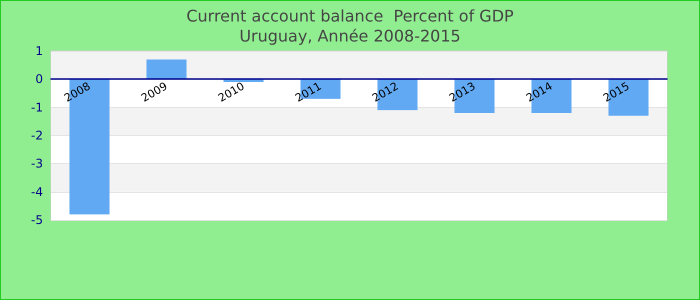  What do you see at coordinates (37, 220) in the screenshot?
I see `y-tick-label: -5` at bounding box center [37, 220].